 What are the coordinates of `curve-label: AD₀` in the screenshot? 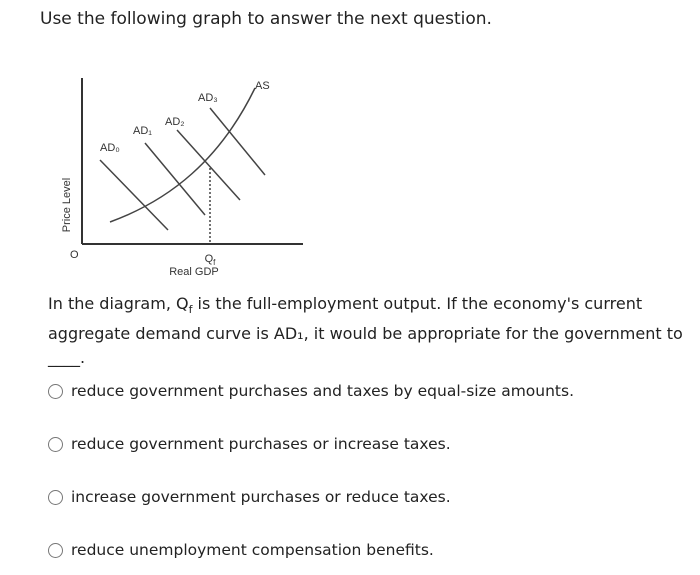 It's located at (110, 148).